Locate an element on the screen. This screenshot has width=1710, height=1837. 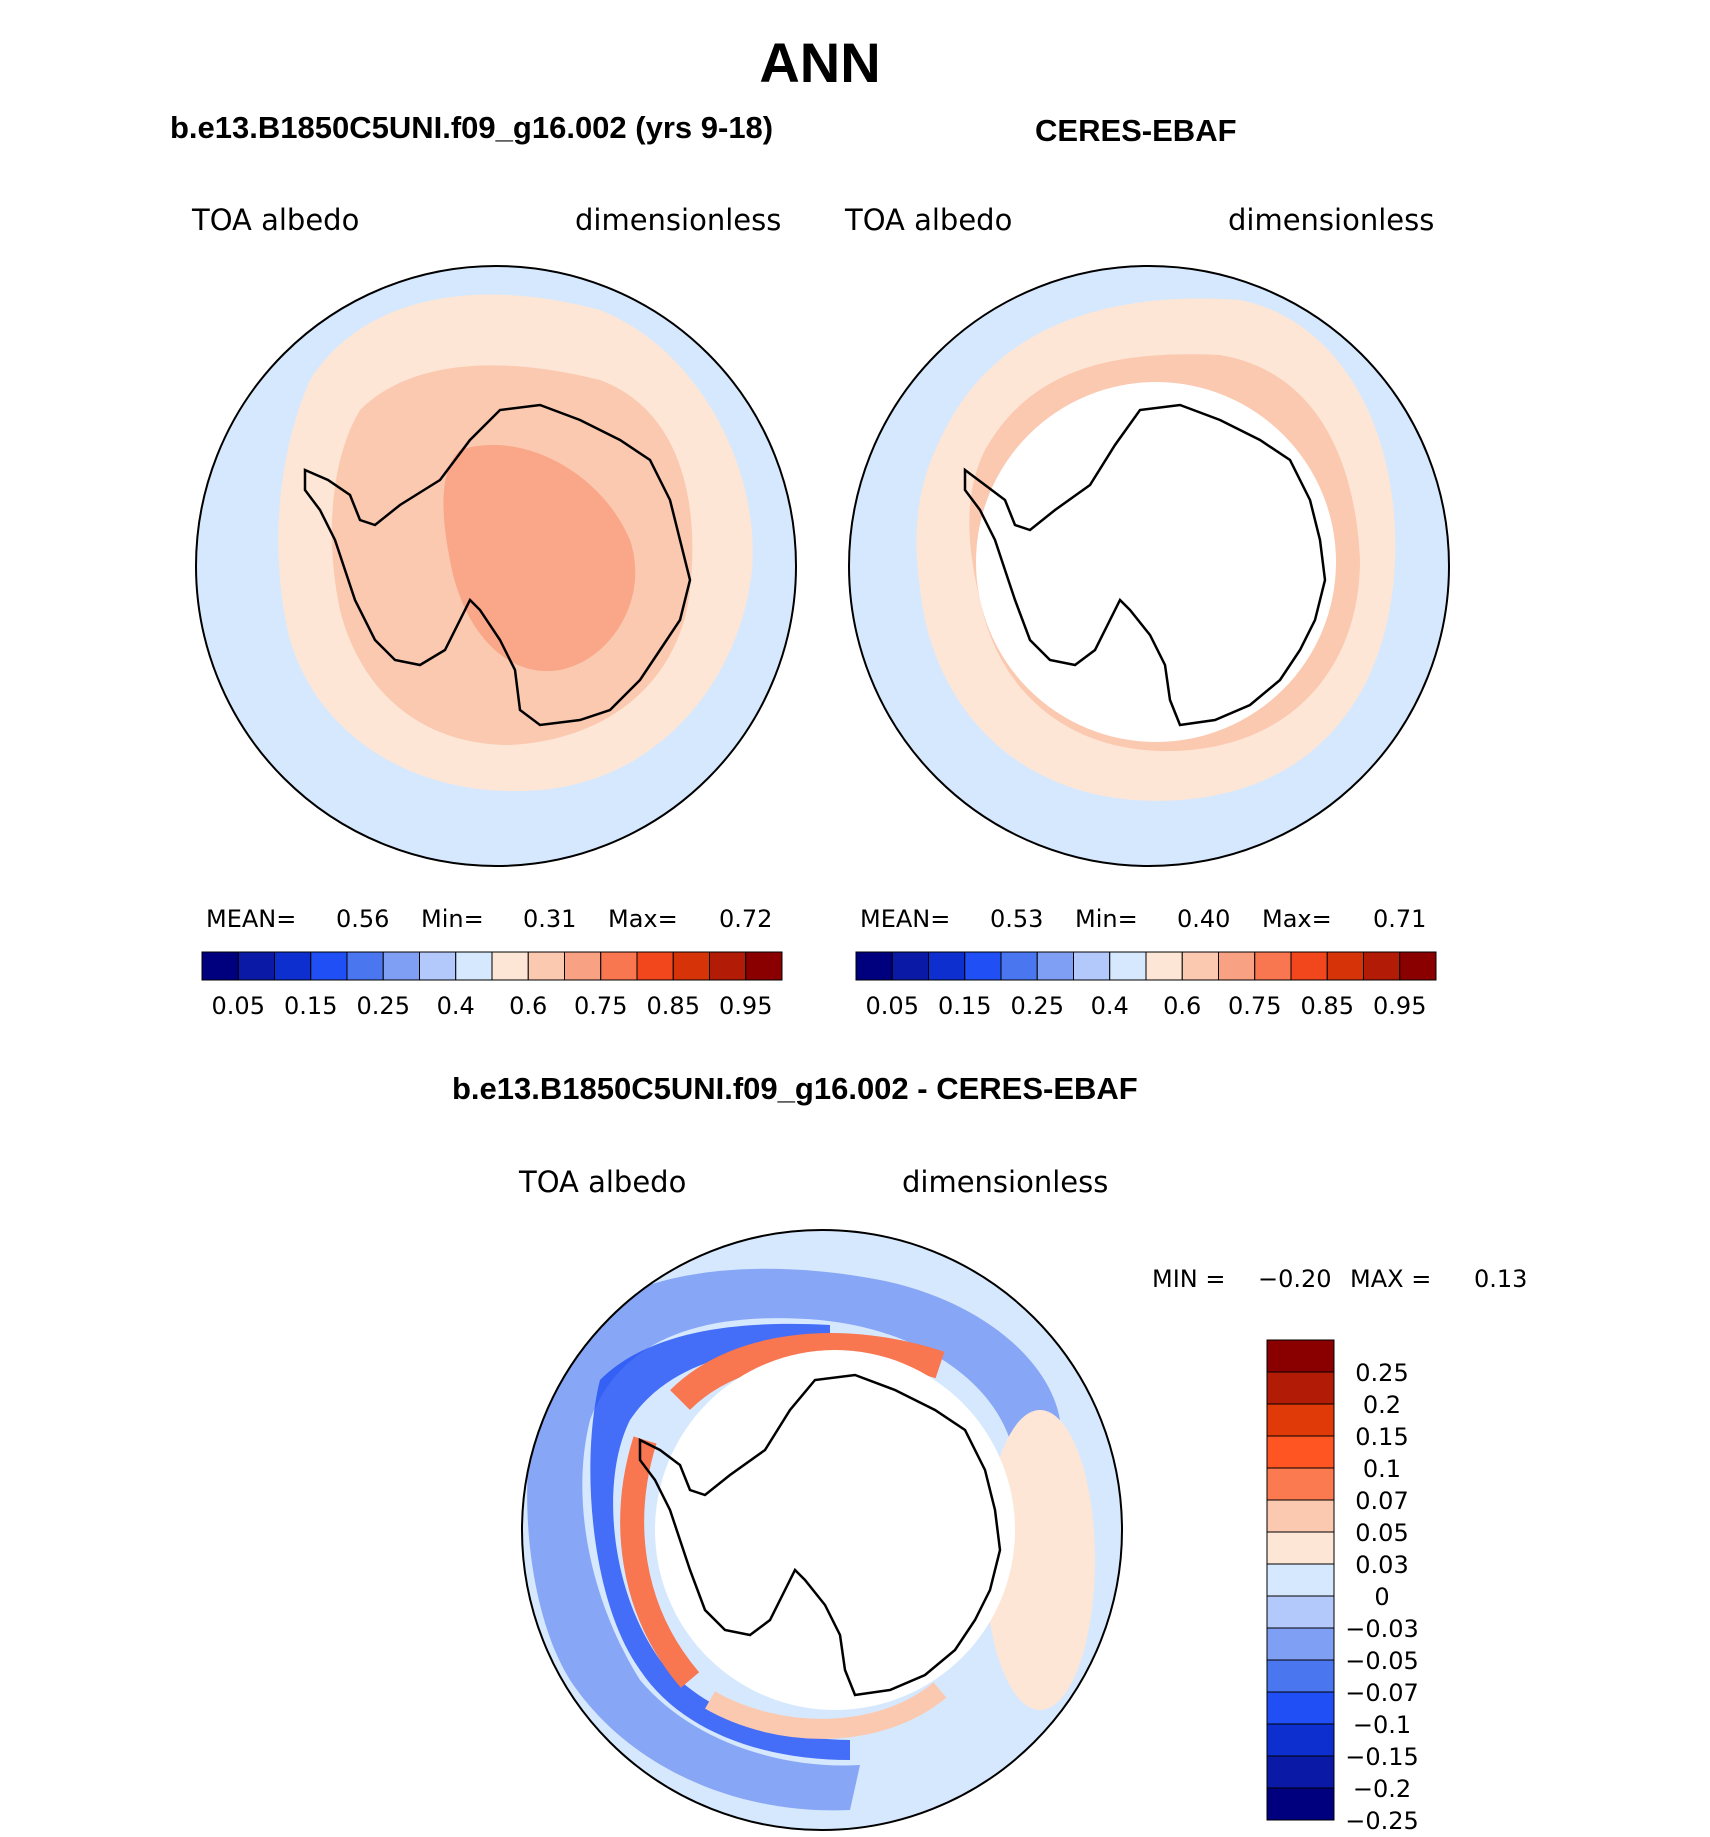
colorbar-obs-tick-label: 0.05 is located at coordinates (892, 1006).